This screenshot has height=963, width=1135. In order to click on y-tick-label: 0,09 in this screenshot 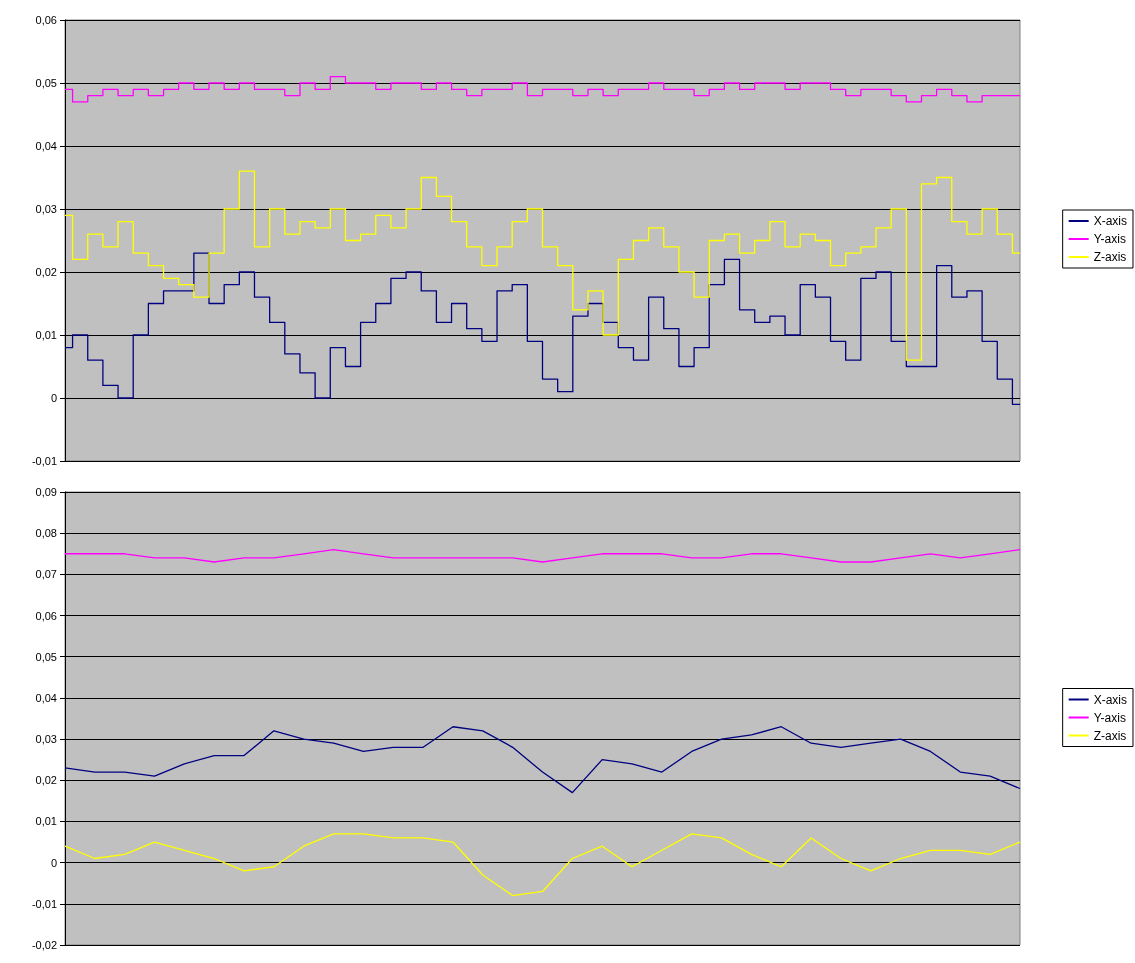, I will do `click(46, 492)`.